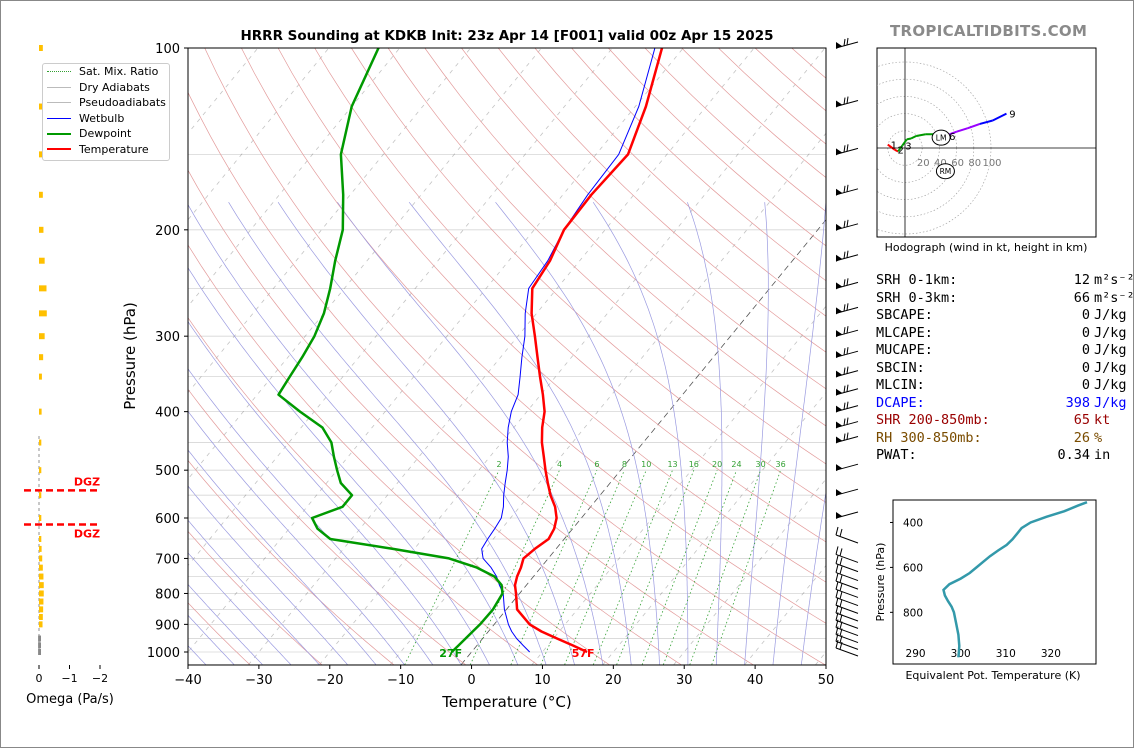 The height and width of the screenshot is (748, 1134). What do you see at coordinates (923, 163) in the screenshot?
I see `hodograph-ring-label: 20` at bounding box center [923, 163].